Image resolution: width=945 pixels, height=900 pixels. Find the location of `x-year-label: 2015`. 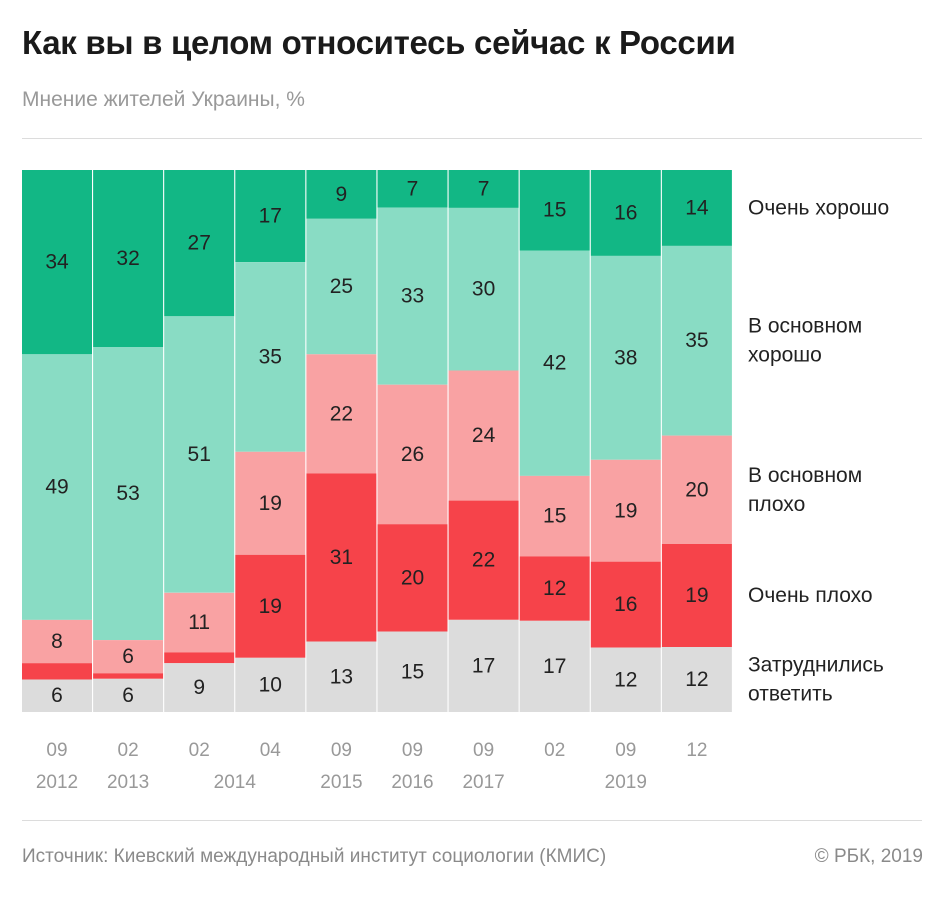

x-year-label: 2015 is located at coordinates (341, 782).